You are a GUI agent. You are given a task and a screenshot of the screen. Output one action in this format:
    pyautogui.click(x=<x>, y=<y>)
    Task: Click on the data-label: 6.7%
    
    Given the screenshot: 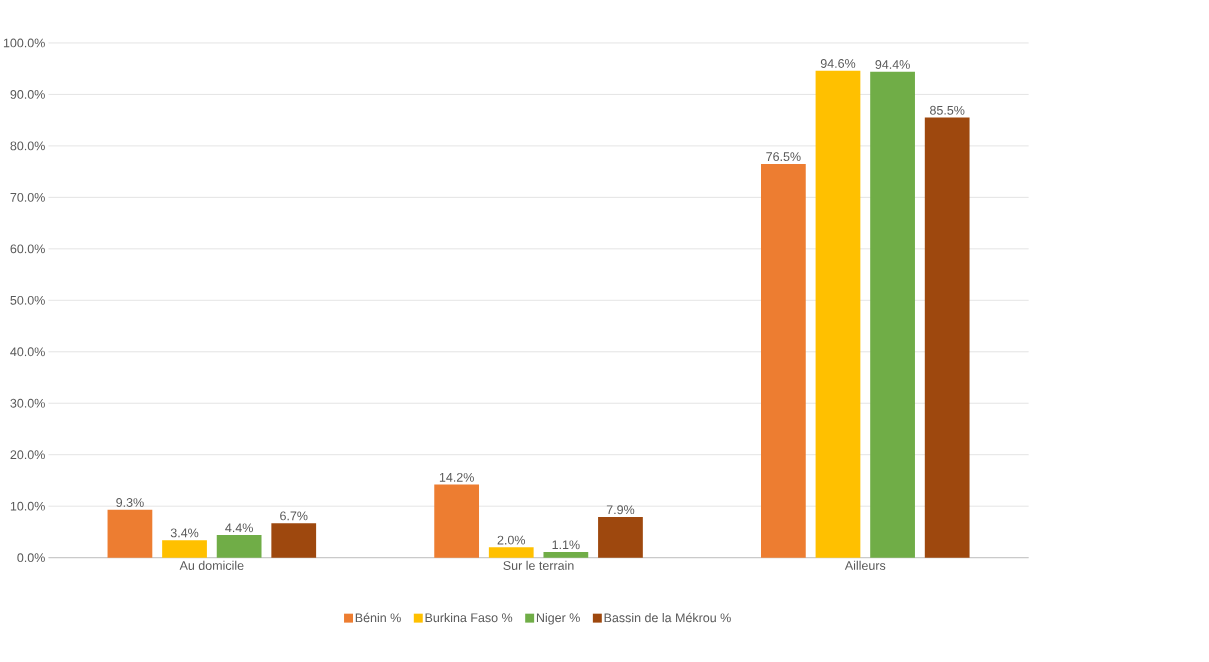 What is the action you would take?
    pyautogui.click(x=294, y=516)
    